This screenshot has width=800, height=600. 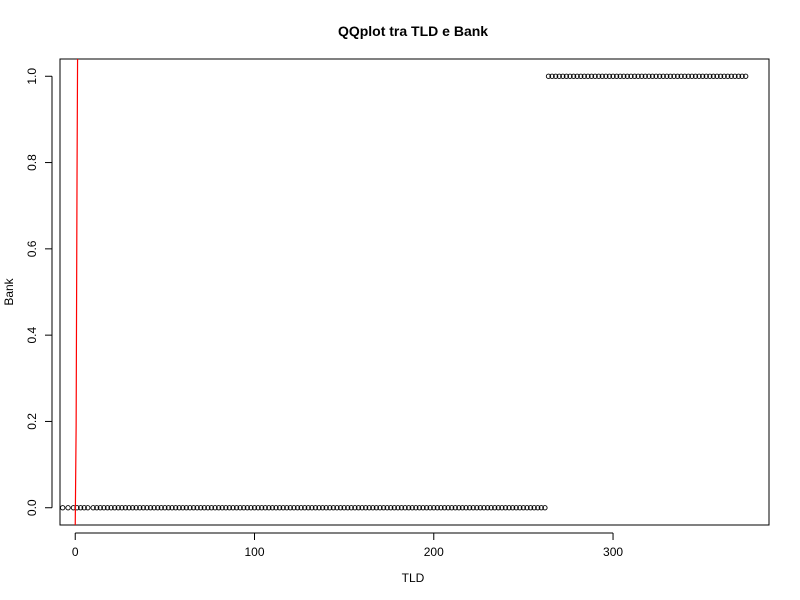 What do you see at coordinates (613, 552) in the screenshot?
I see `x-tick-label: 300` at bounding box center [613, 552].